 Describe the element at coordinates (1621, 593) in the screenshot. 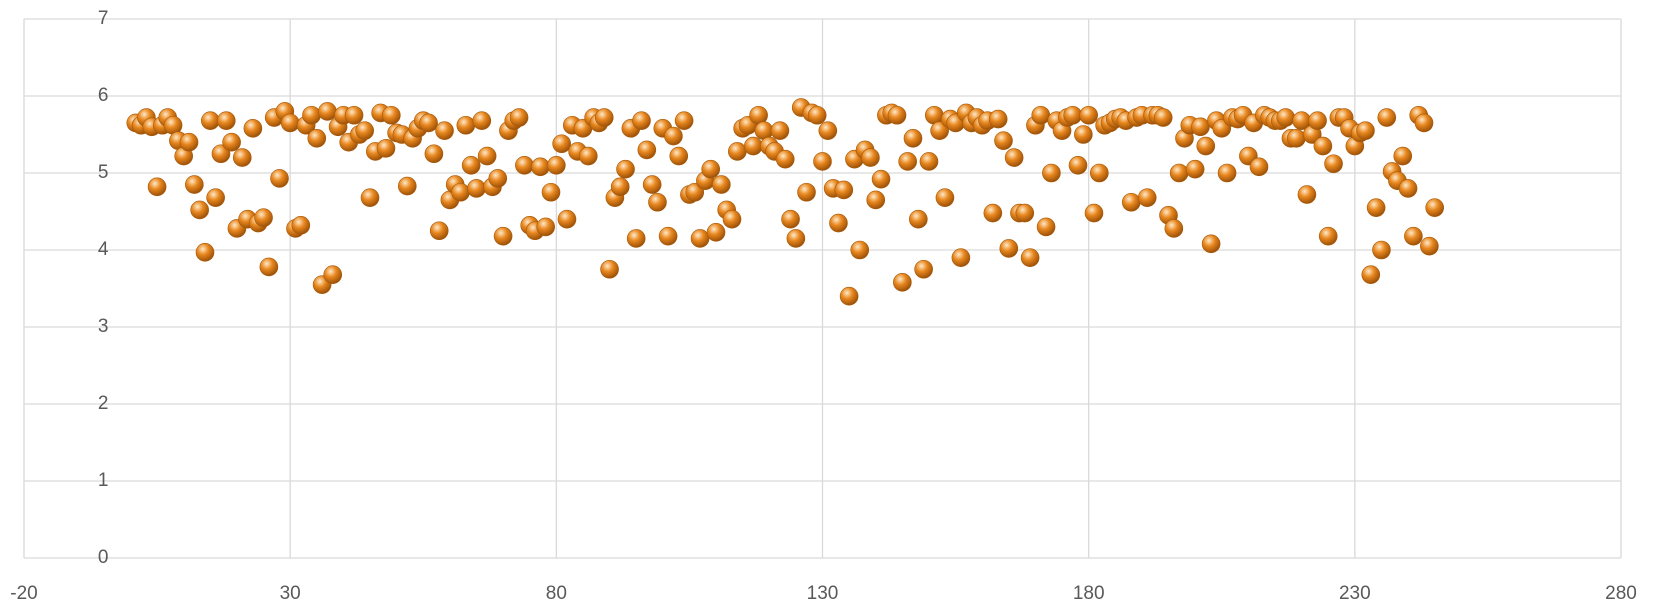

I see `x-tick-label: 280` at that location.